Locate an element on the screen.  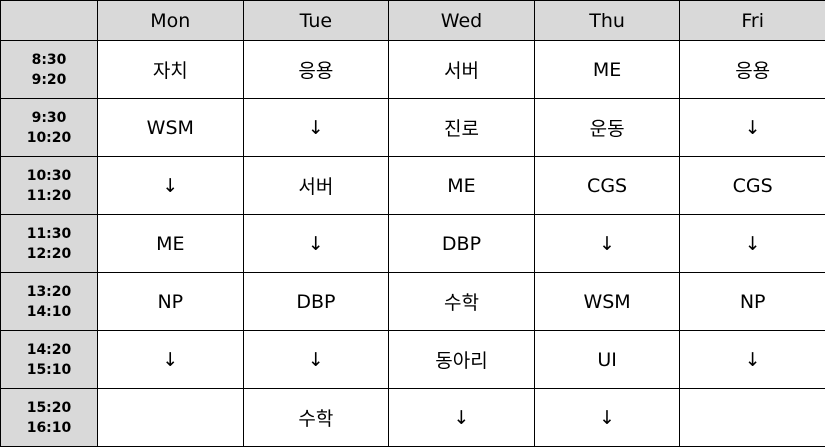
table-row: 9:30 10:20 WSM ↓ 진로 운동 ↓ is located at coordinates (413, 128).